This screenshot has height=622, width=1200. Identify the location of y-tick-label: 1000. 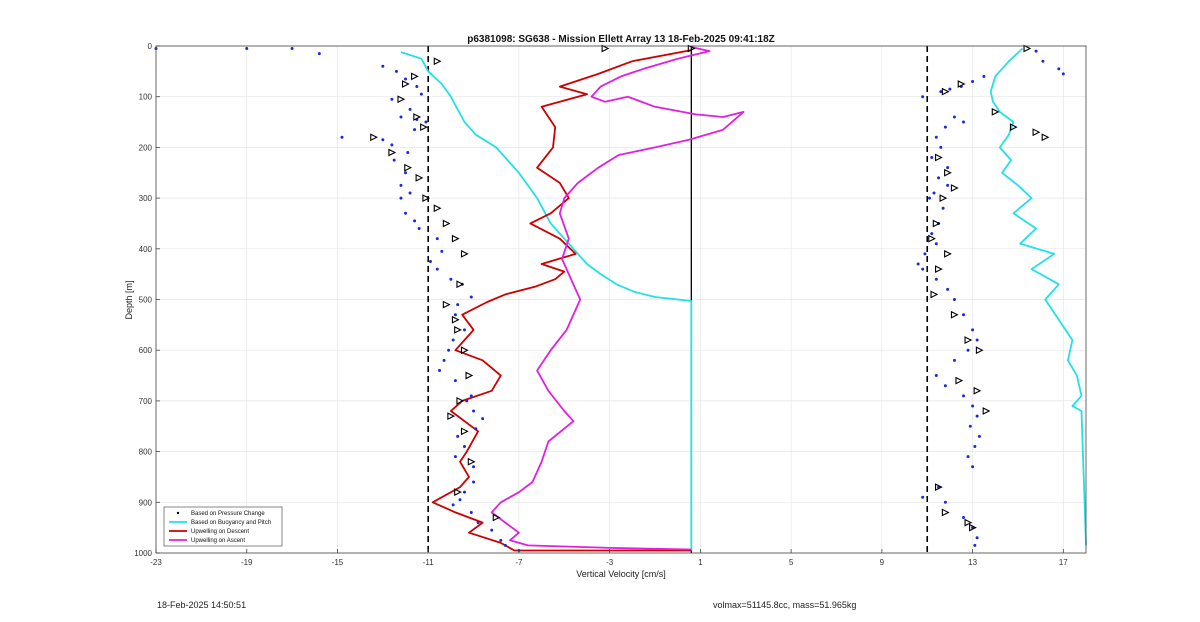
(143, 553).